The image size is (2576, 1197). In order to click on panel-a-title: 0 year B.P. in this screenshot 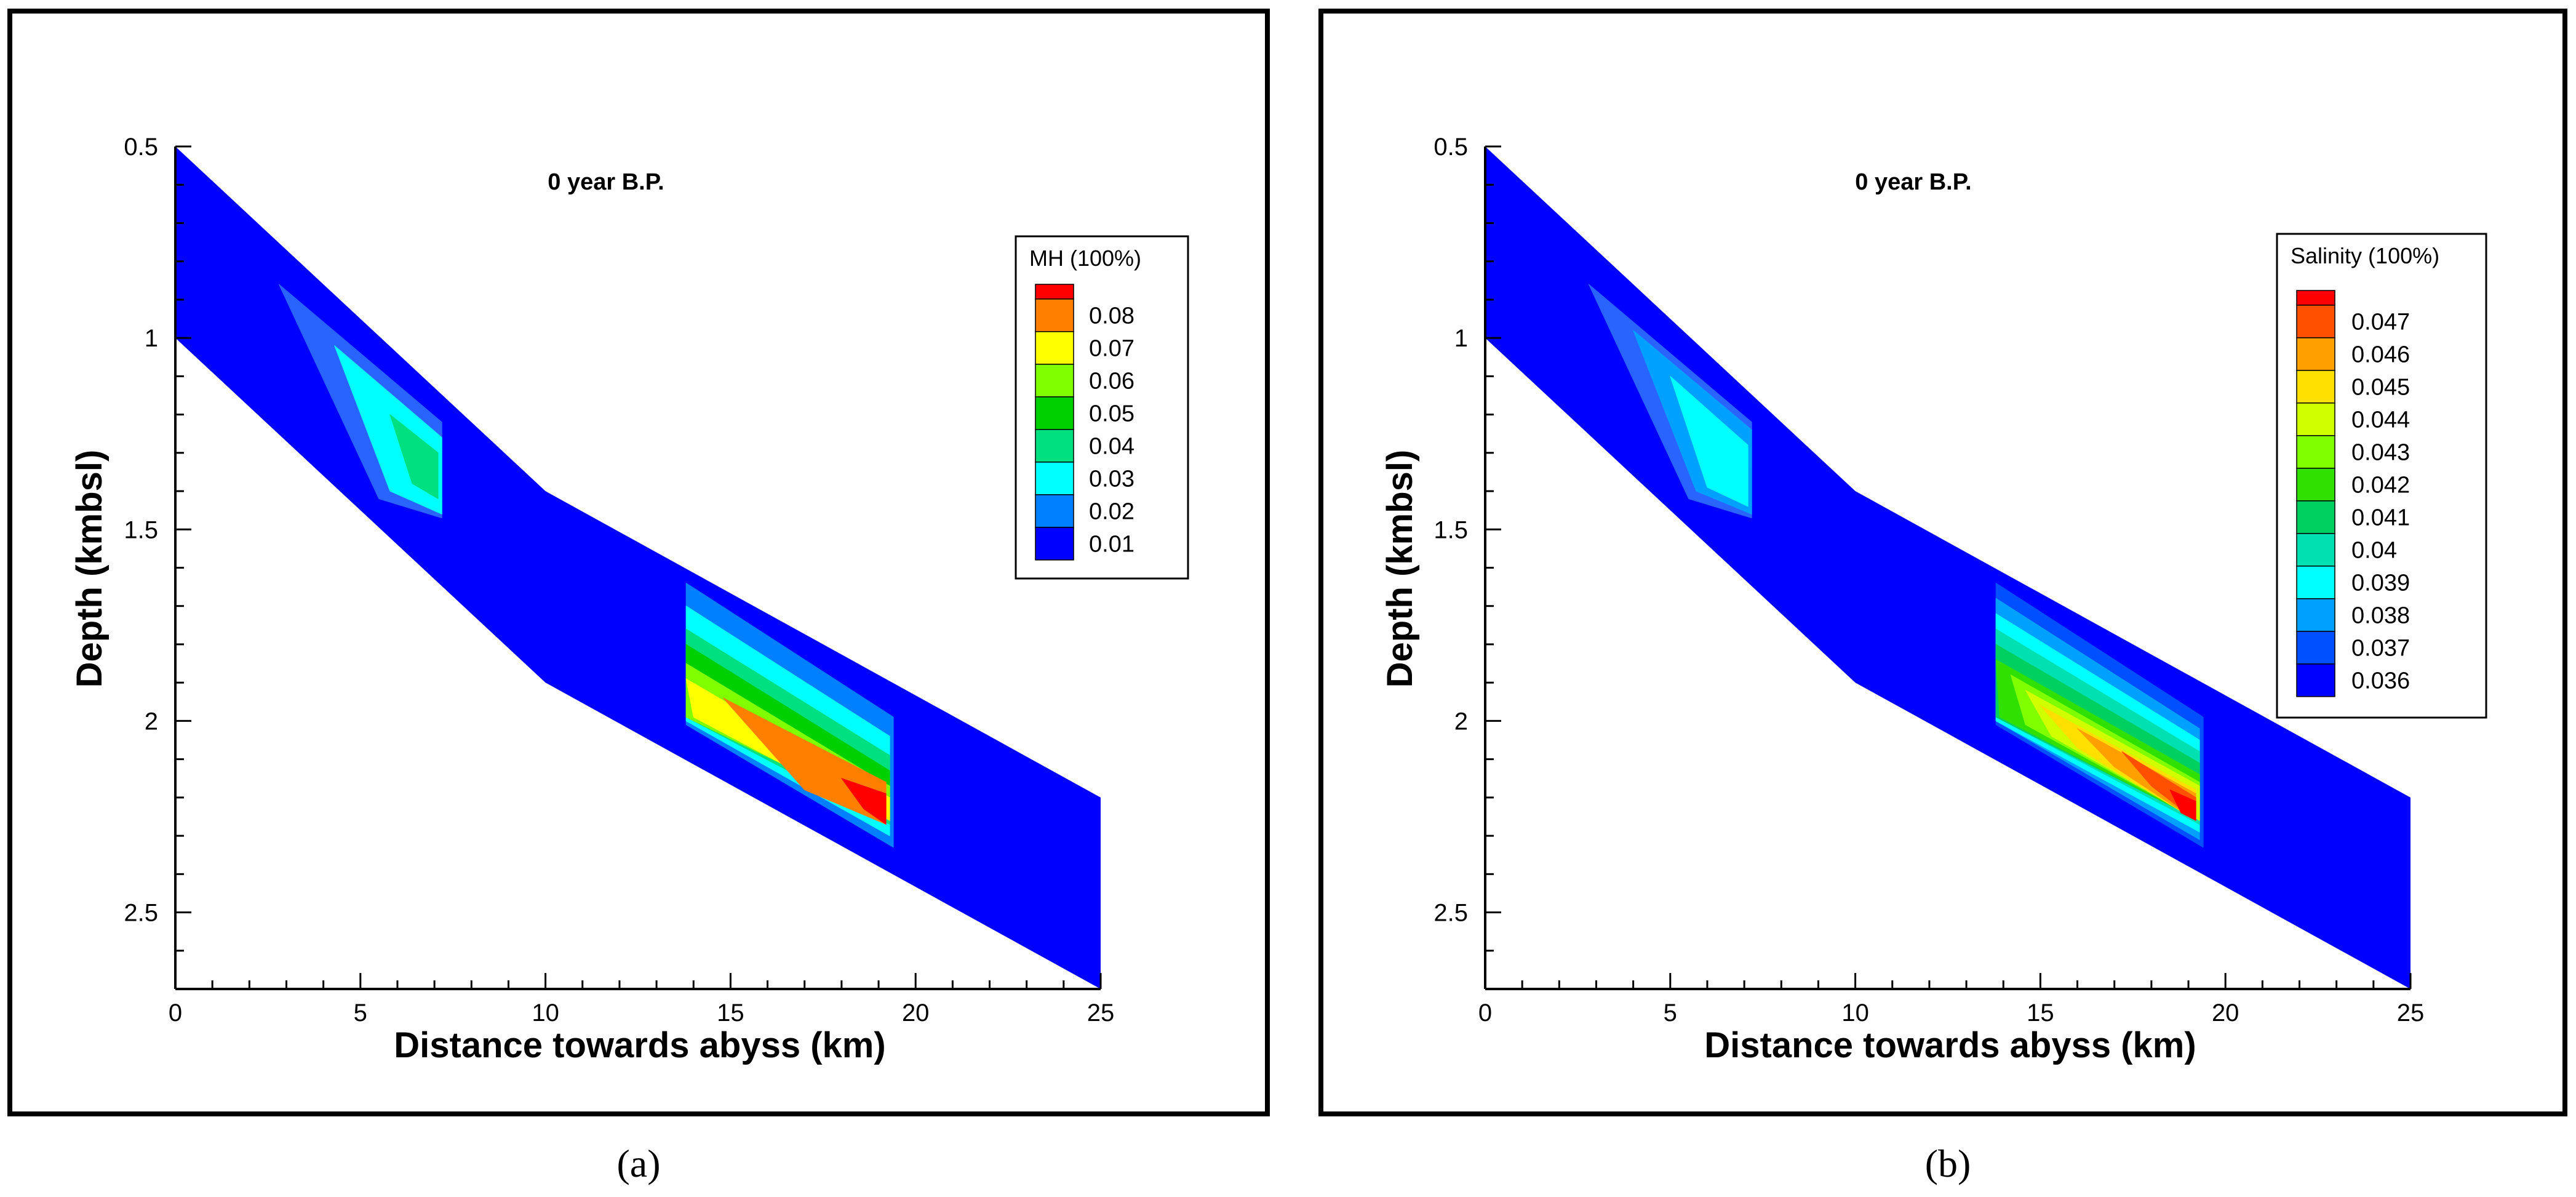, I will do `click(606, 182)`.